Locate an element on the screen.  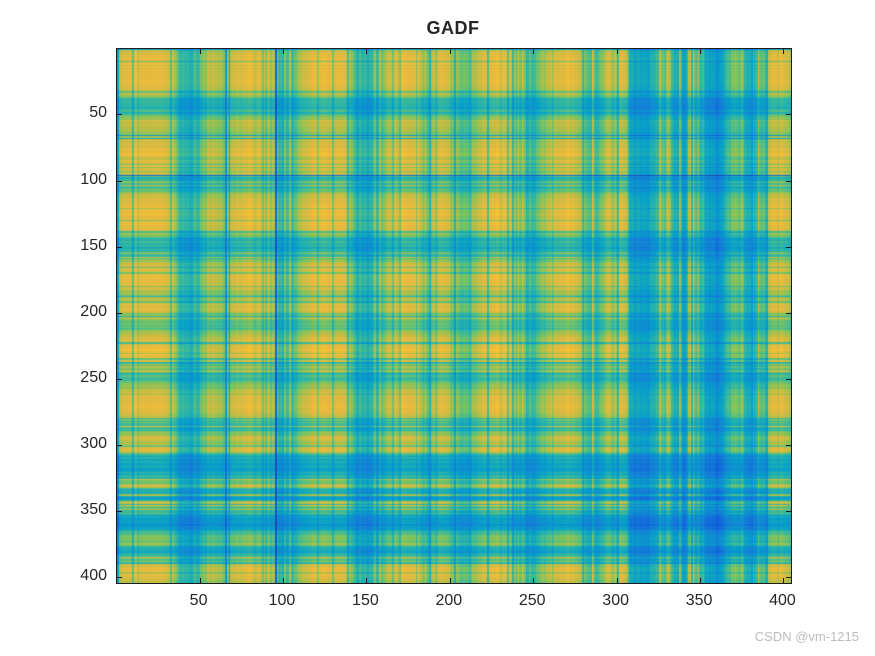
y-tick-label: 350 is located at coordinates (93, 509).